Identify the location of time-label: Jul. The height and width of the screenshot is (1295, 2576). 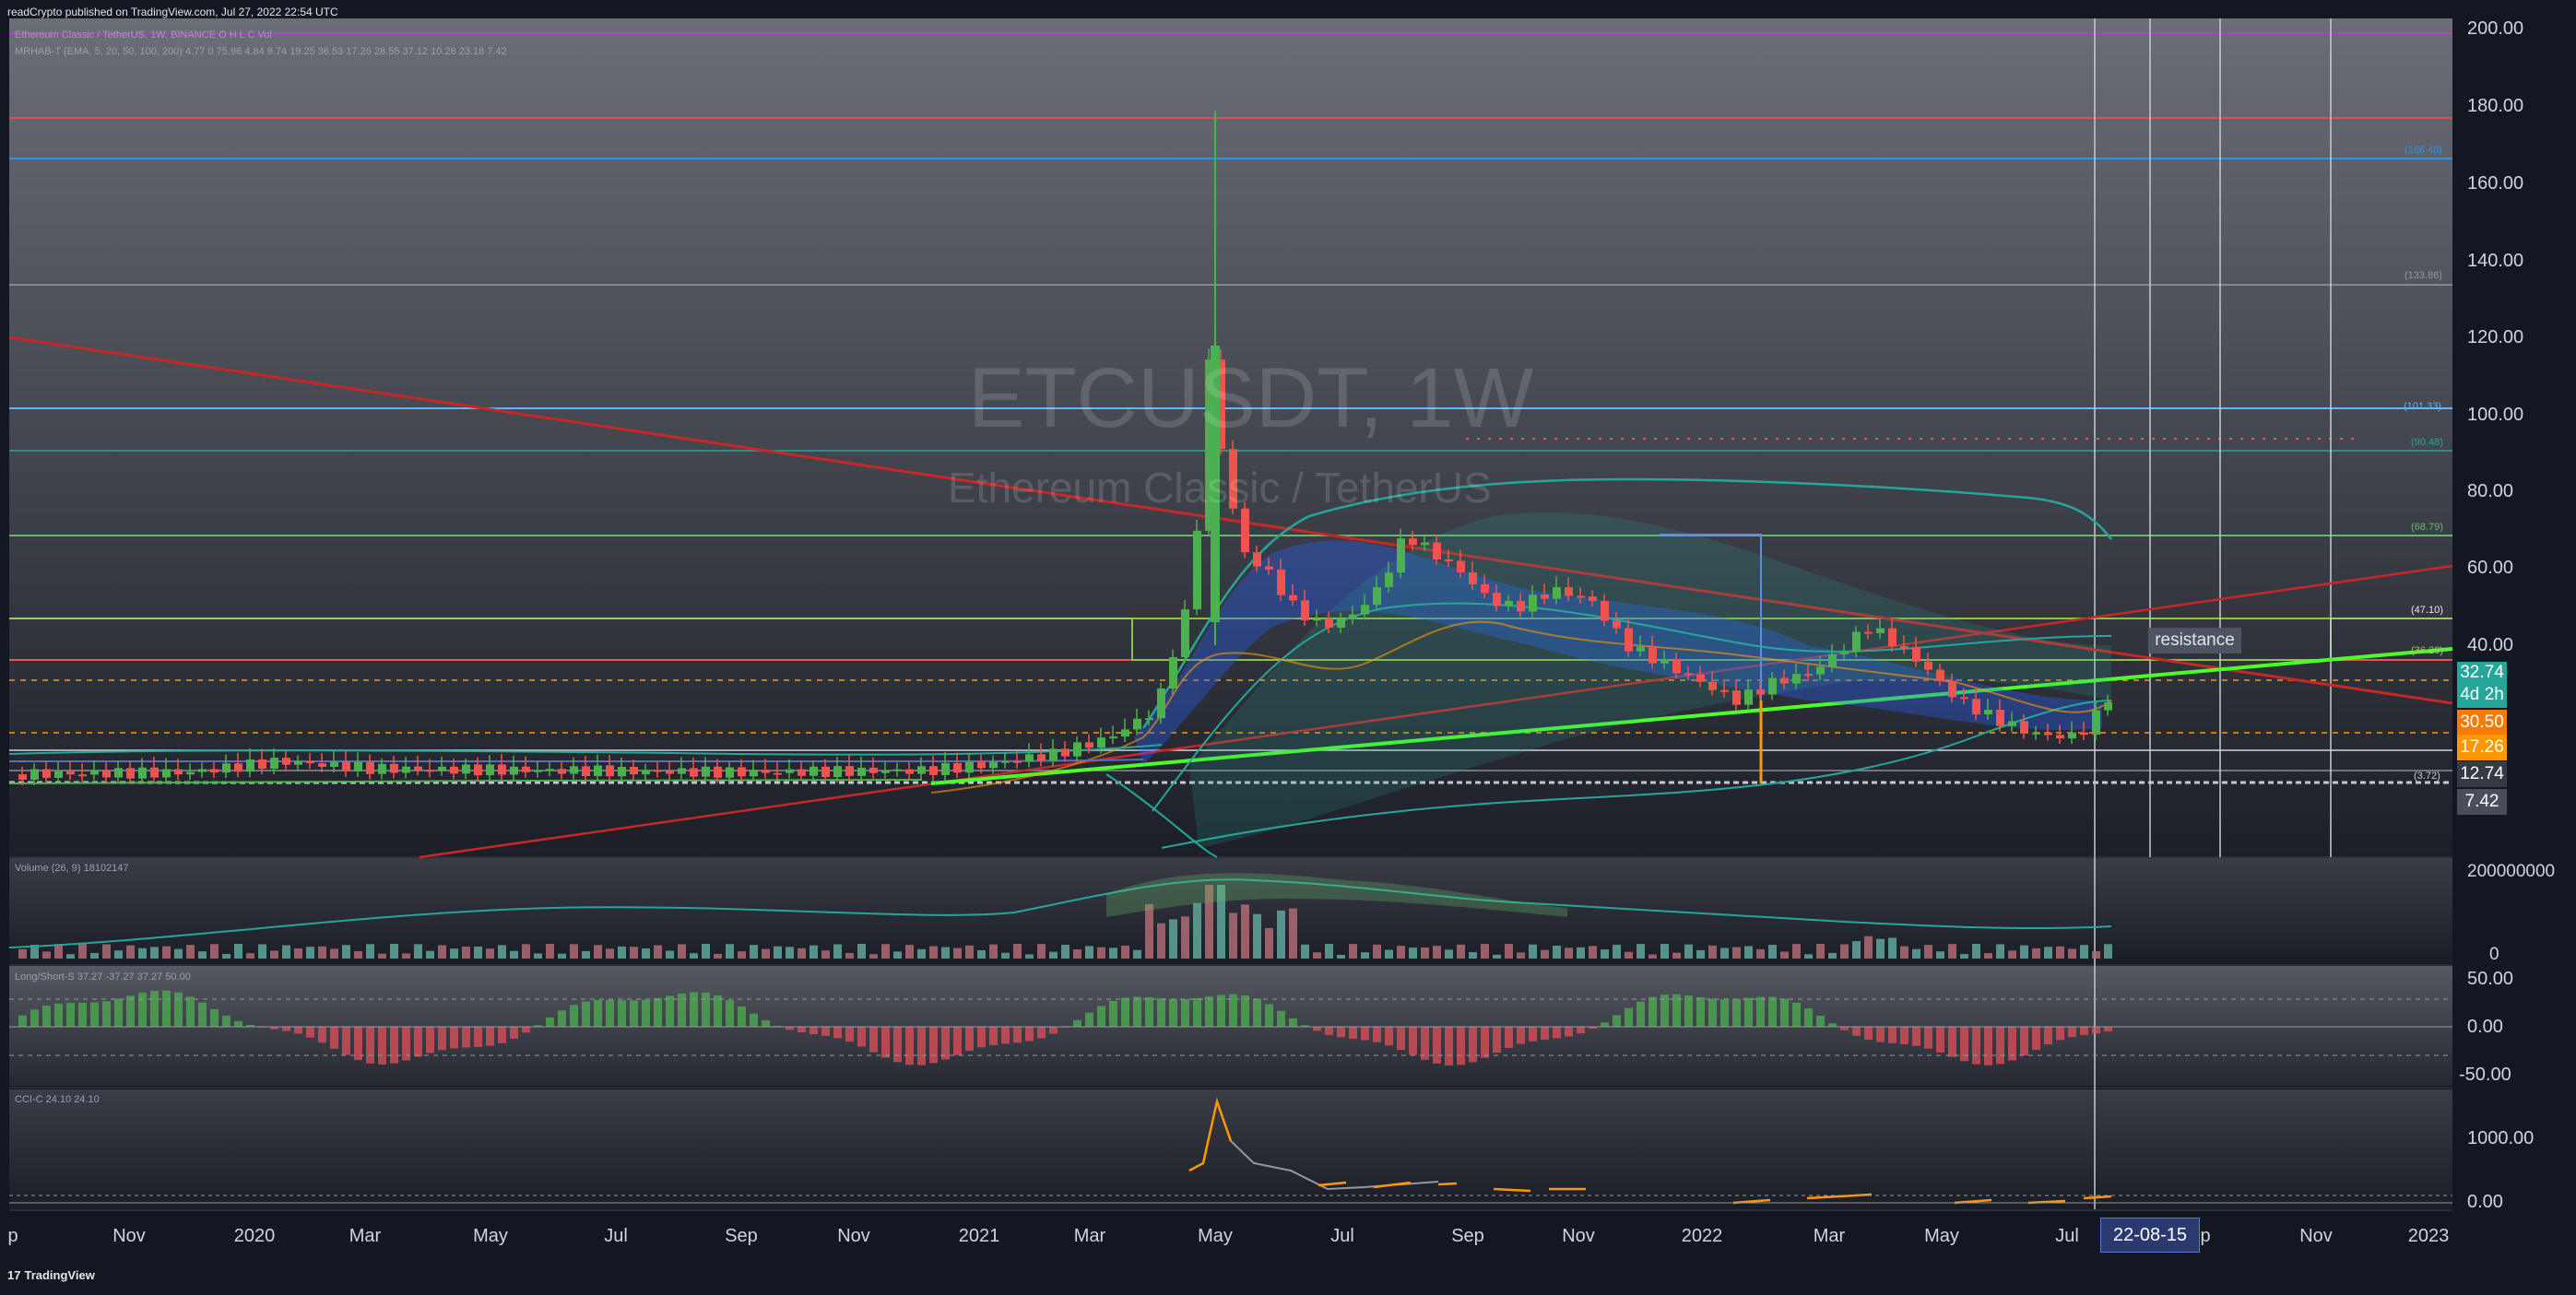
(1342, 1236).